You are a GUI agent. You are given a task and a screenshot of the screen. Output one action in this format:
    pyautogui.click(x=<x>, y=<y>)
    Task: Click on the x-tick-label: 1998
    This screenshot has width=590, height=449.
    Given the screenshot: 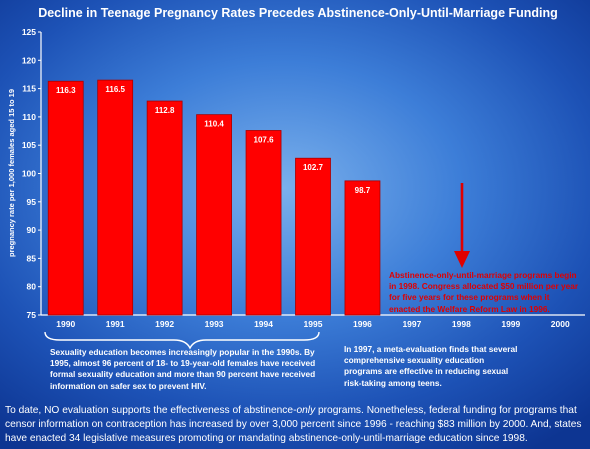 What is the action you would take?
    pyautogui.click(x=461, y=324)
    